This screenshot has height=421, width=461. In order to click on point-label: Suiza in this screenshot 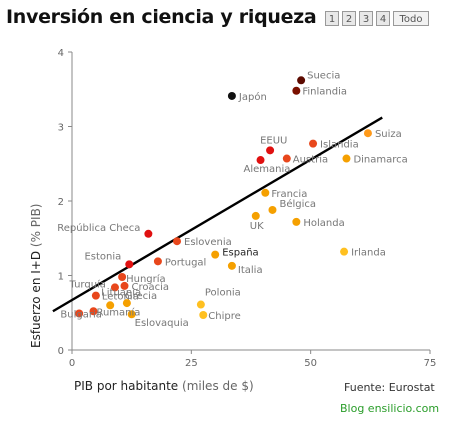, I will do `click(388, 134)`.